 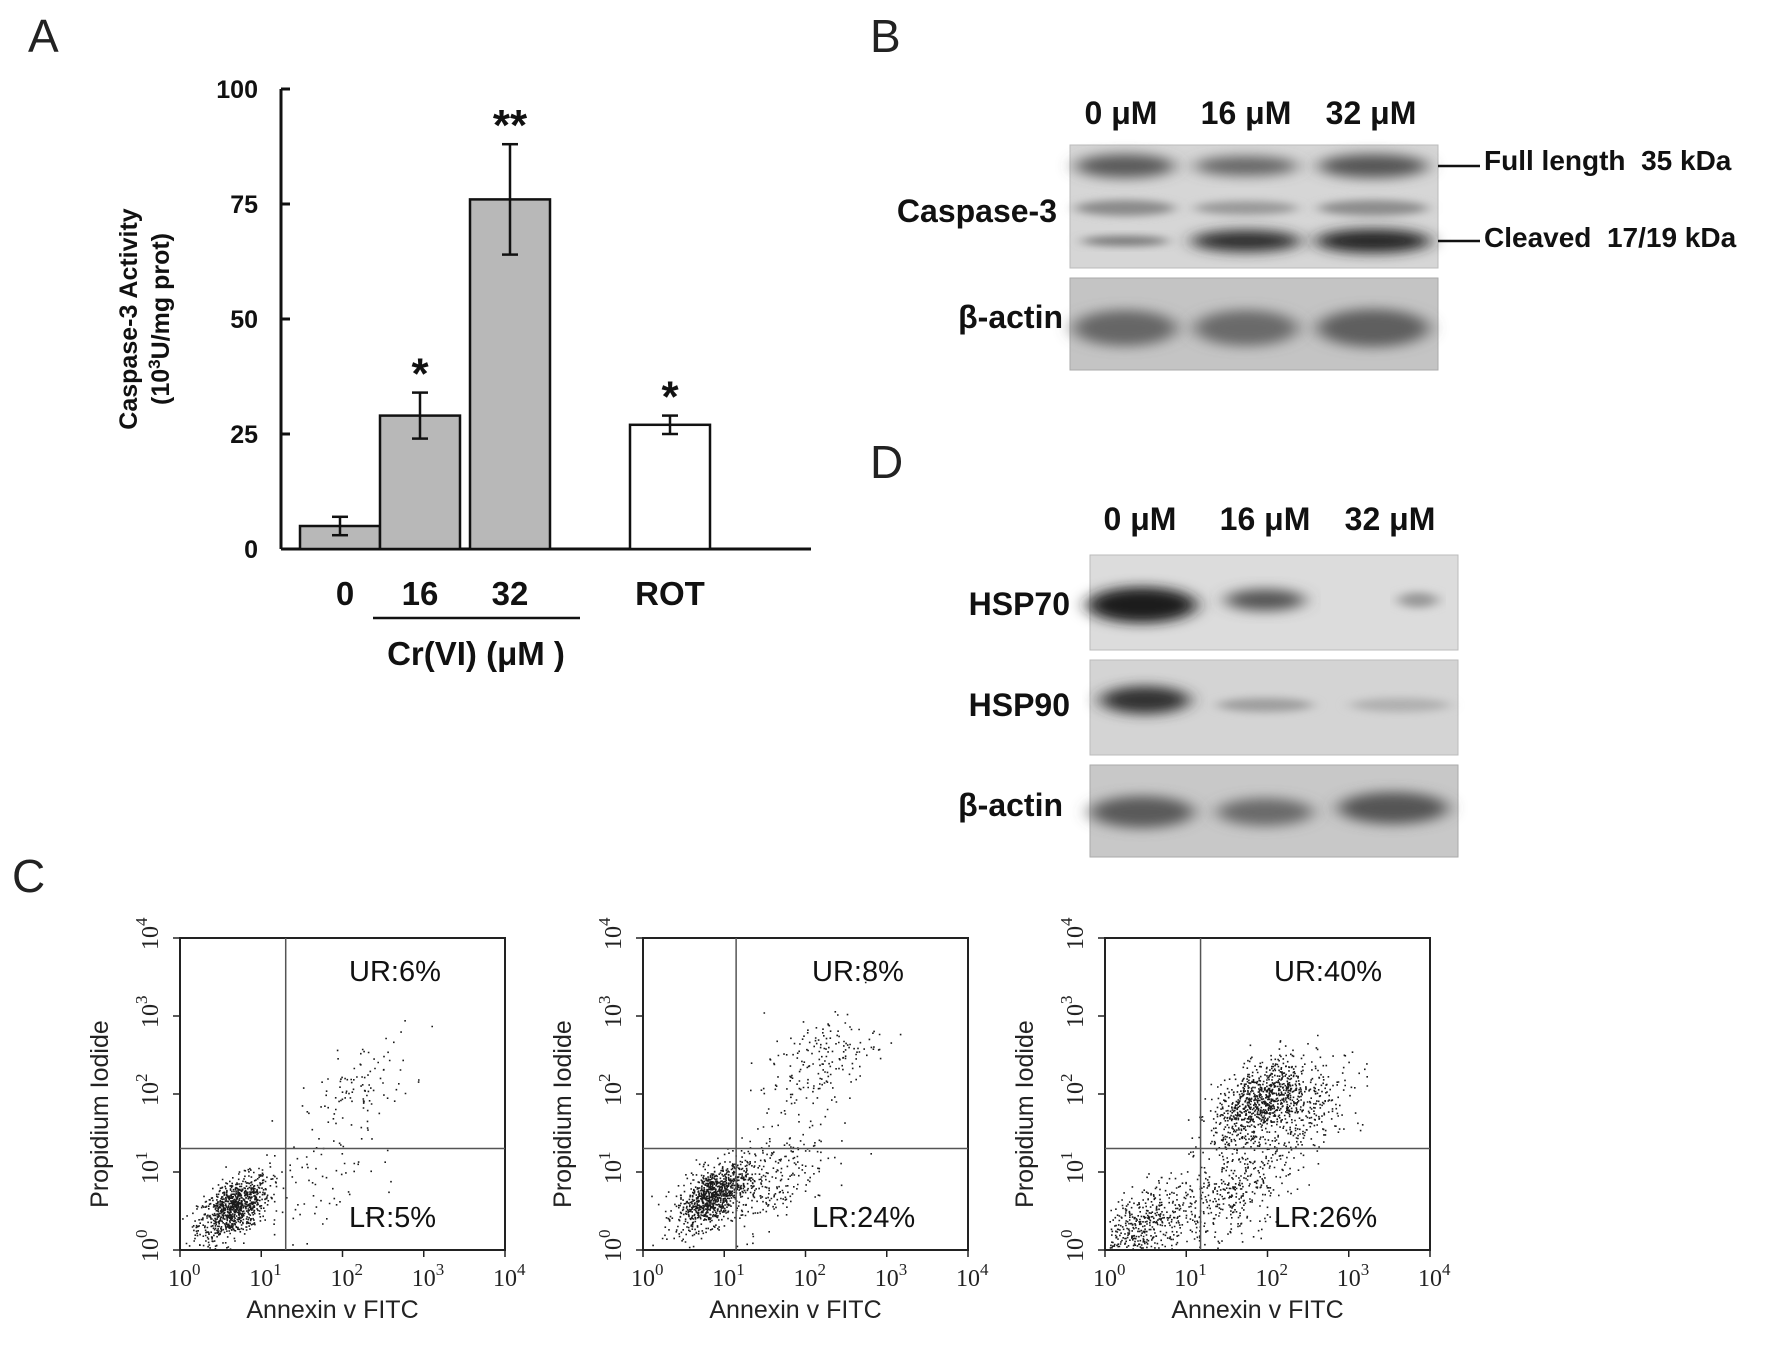 What do you see at coordinates (1140, 519) in the screenshot?
I see `blot-d-lane-label: 0 μM` at bounding box center [1140, 519].